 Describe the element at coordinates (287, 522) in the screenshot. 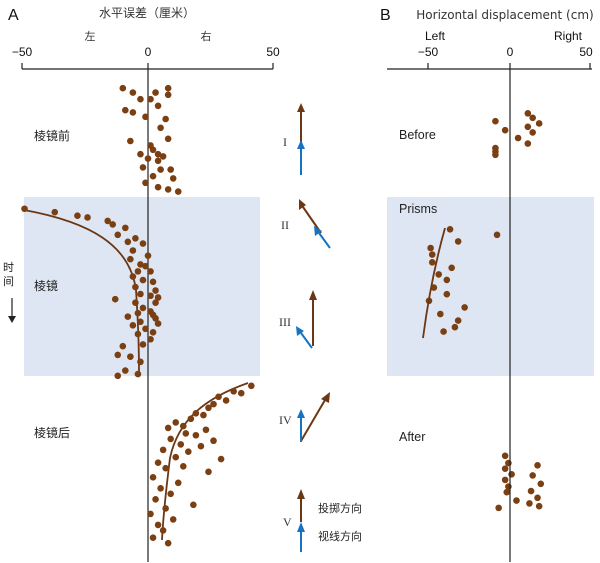

I see `arrow-row-label-5: V` at that location.